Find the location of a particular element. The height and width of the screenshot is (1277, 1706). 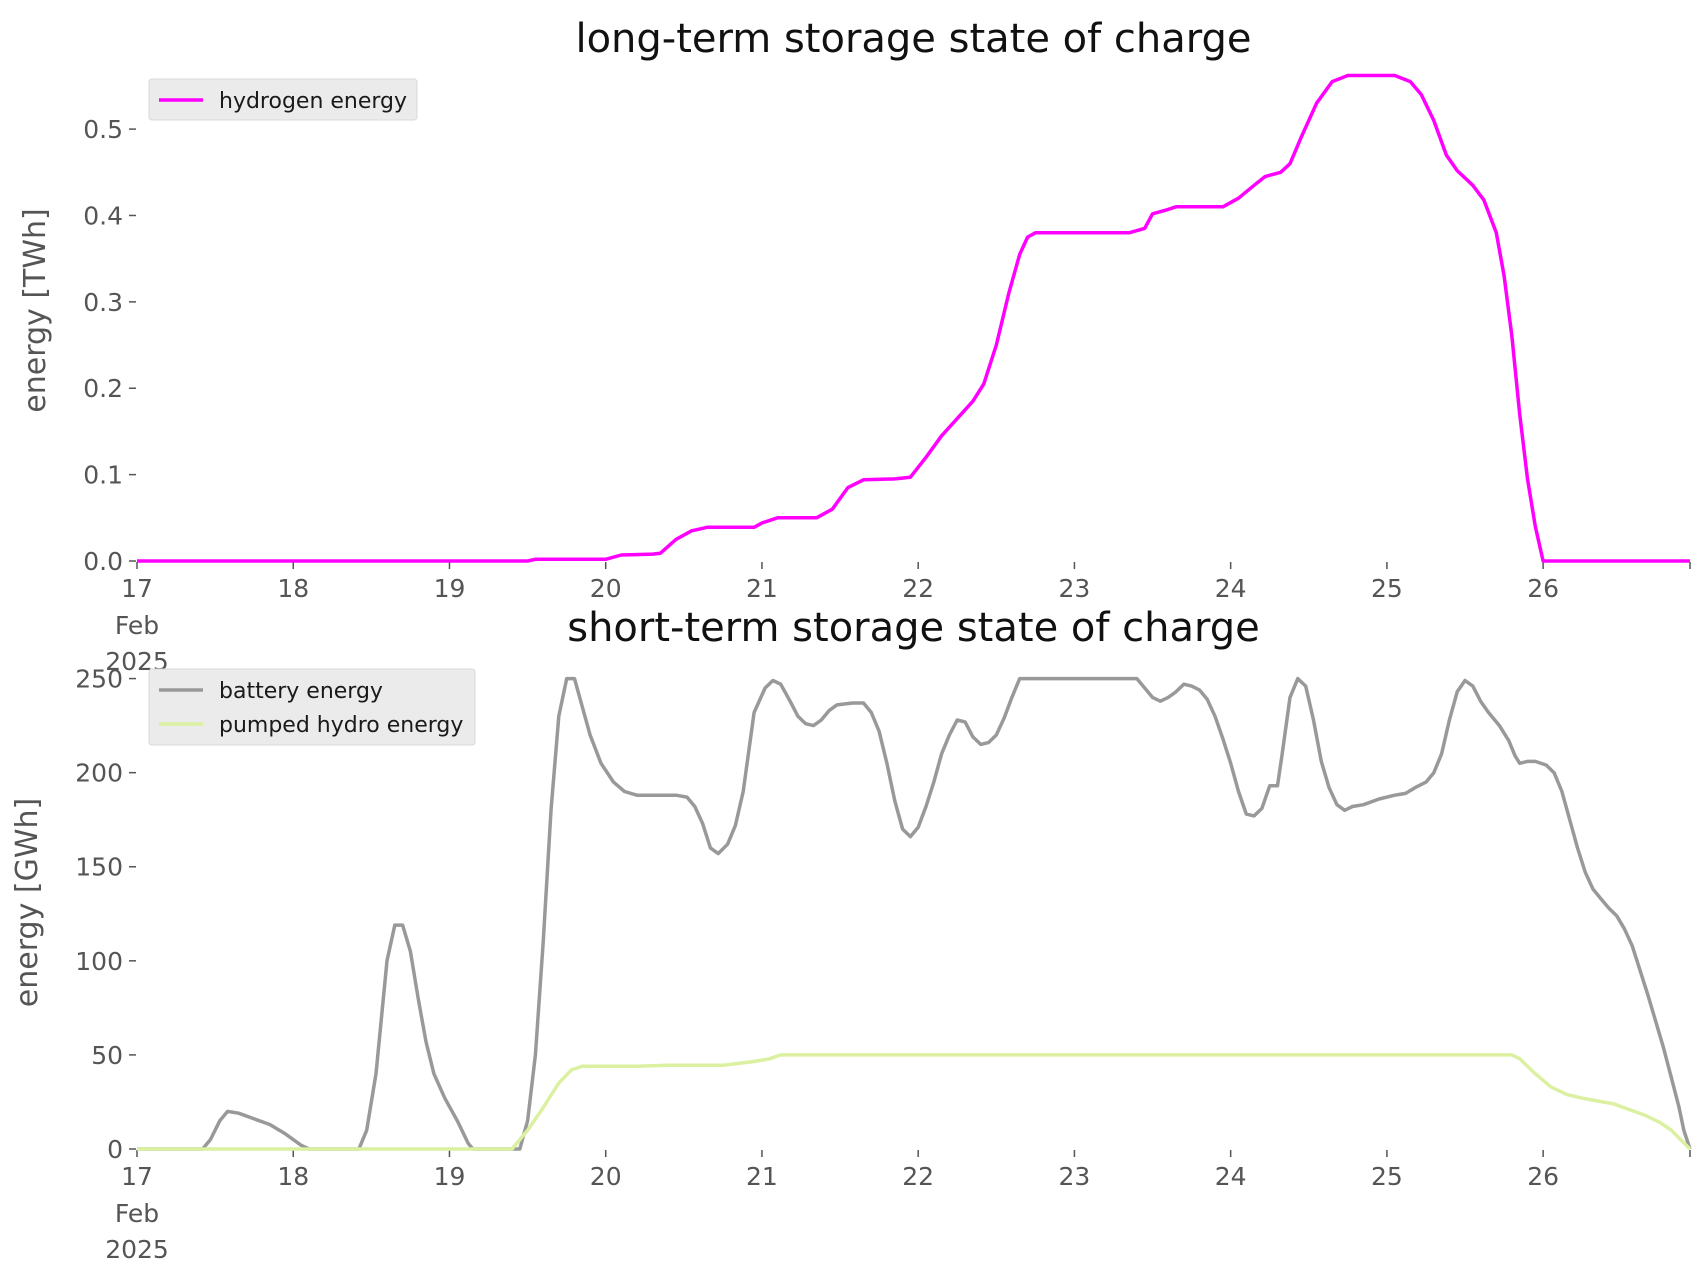

legend: hydrogen energy is located at coordinates (283, 99).